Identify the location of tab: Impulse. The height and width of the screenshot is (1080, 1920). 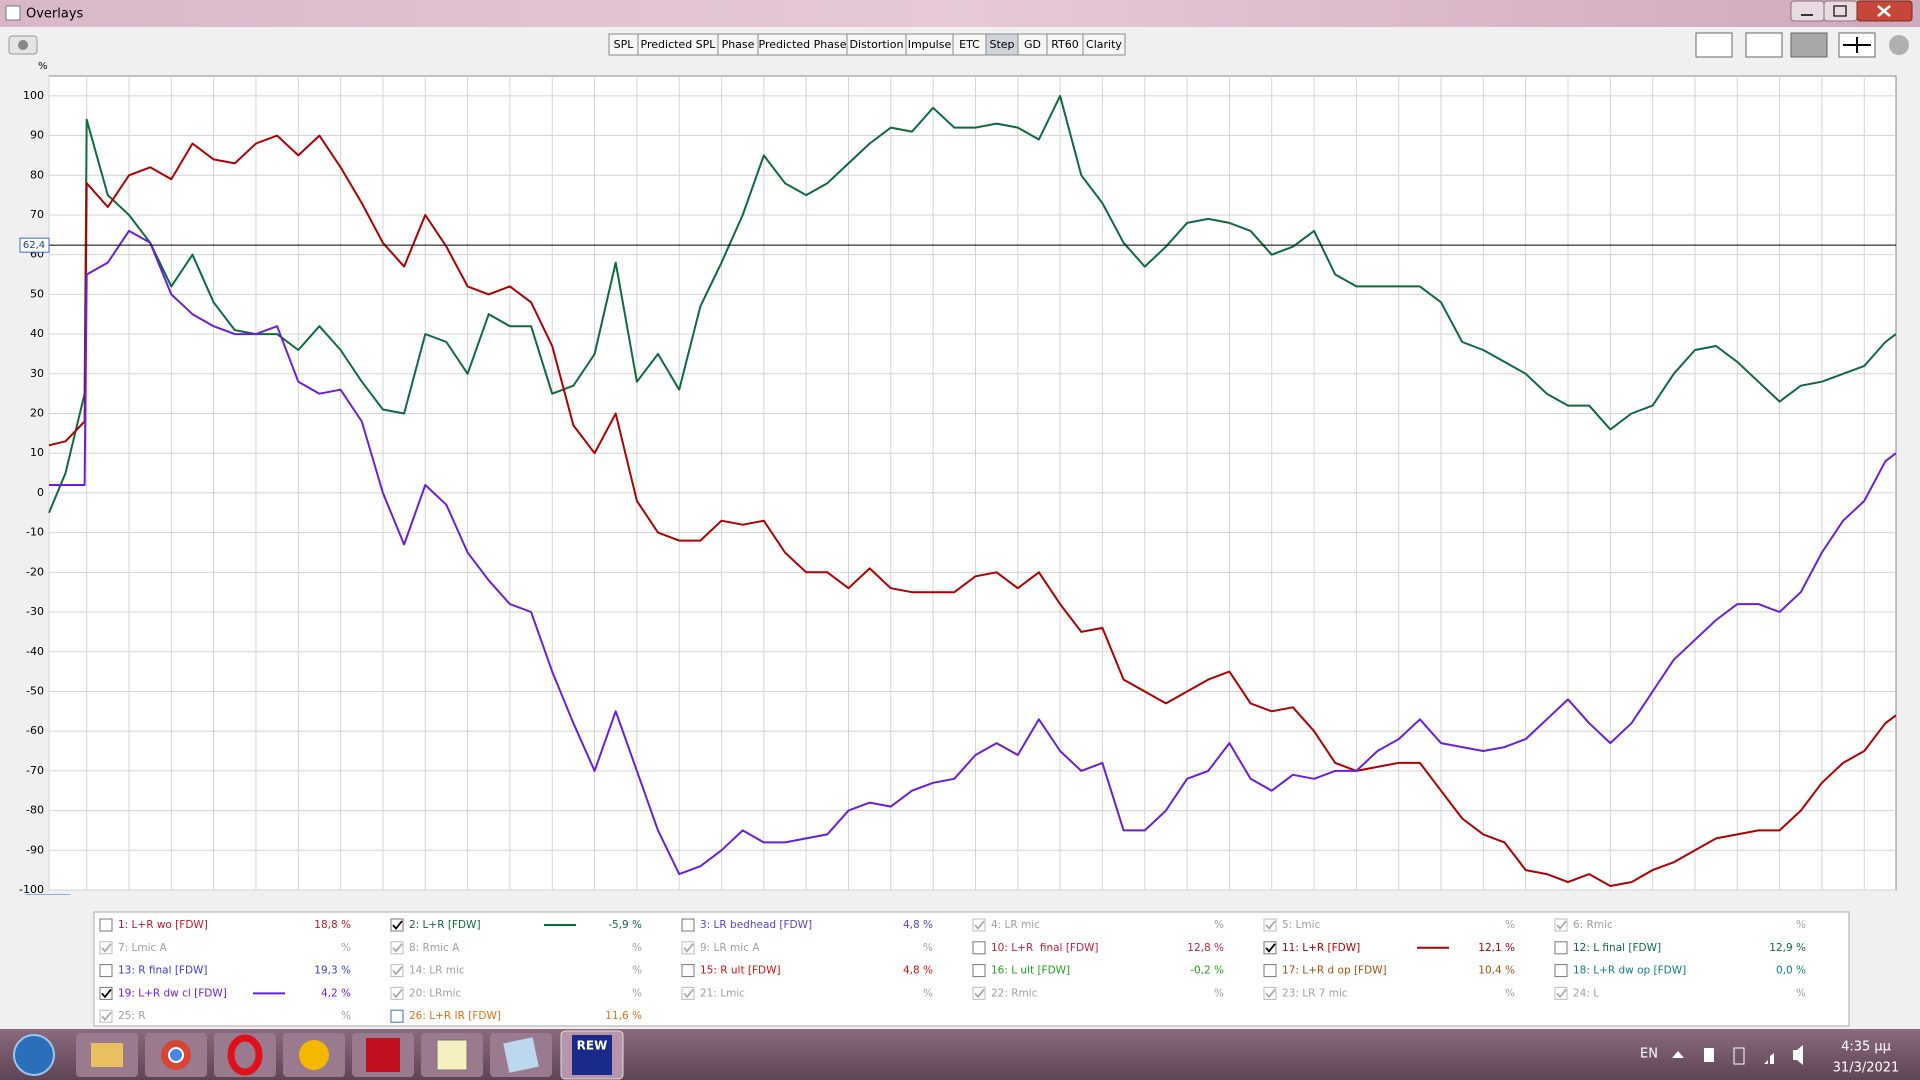
(929, 44).